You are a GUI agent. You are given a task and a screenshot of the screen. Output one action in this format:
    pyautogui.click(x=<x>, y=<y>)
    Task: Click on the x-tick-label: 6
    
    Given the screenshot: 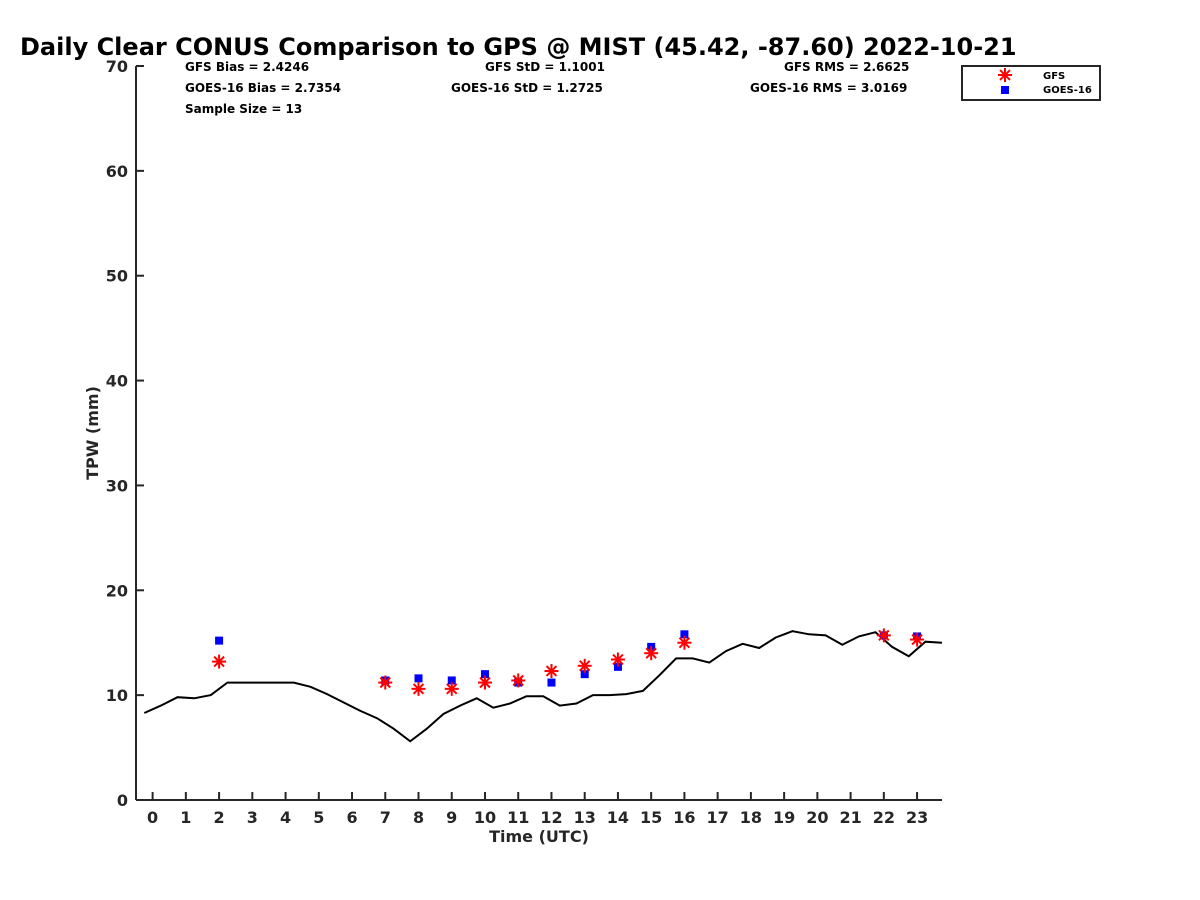 What is the action you would take?
    pyautogui.click(x=351, y=817)
    